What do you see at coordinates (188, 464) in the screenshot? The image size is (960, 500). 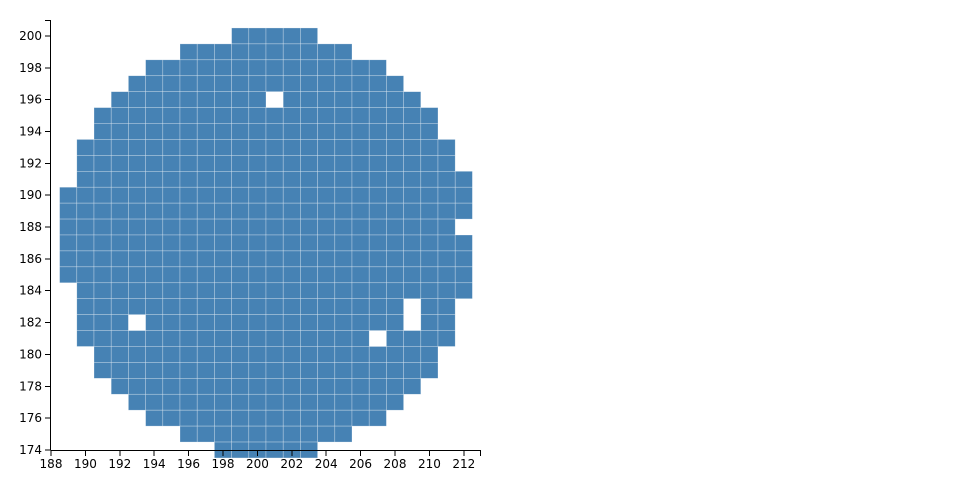 I see `x-tick-label: 196` at bounding box center [188, 464].